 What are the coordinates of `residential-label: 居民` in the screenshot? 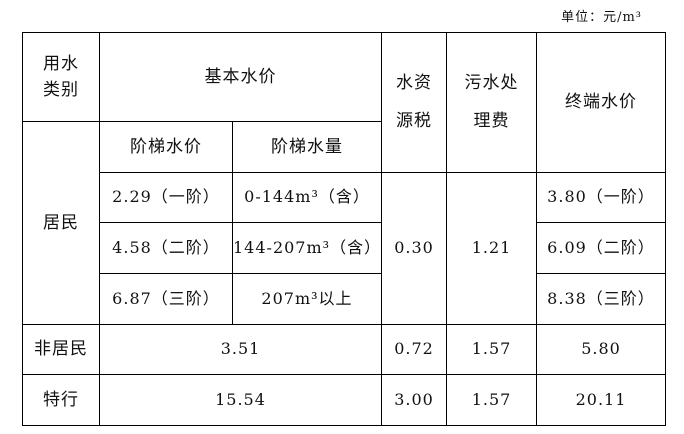 It's located at (61, 223).